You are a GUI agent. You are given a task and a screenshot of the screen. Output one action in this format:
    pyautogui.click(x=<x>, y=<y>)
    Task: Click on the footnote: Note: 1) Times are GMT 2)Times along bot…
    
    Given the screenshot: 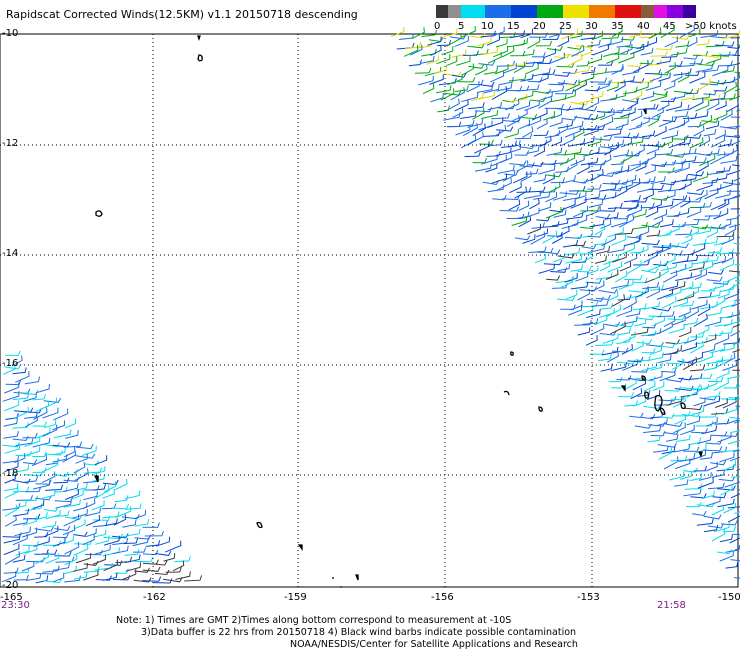 What is the action you would take?
    pyautogui.click(x=370, y=633)
    